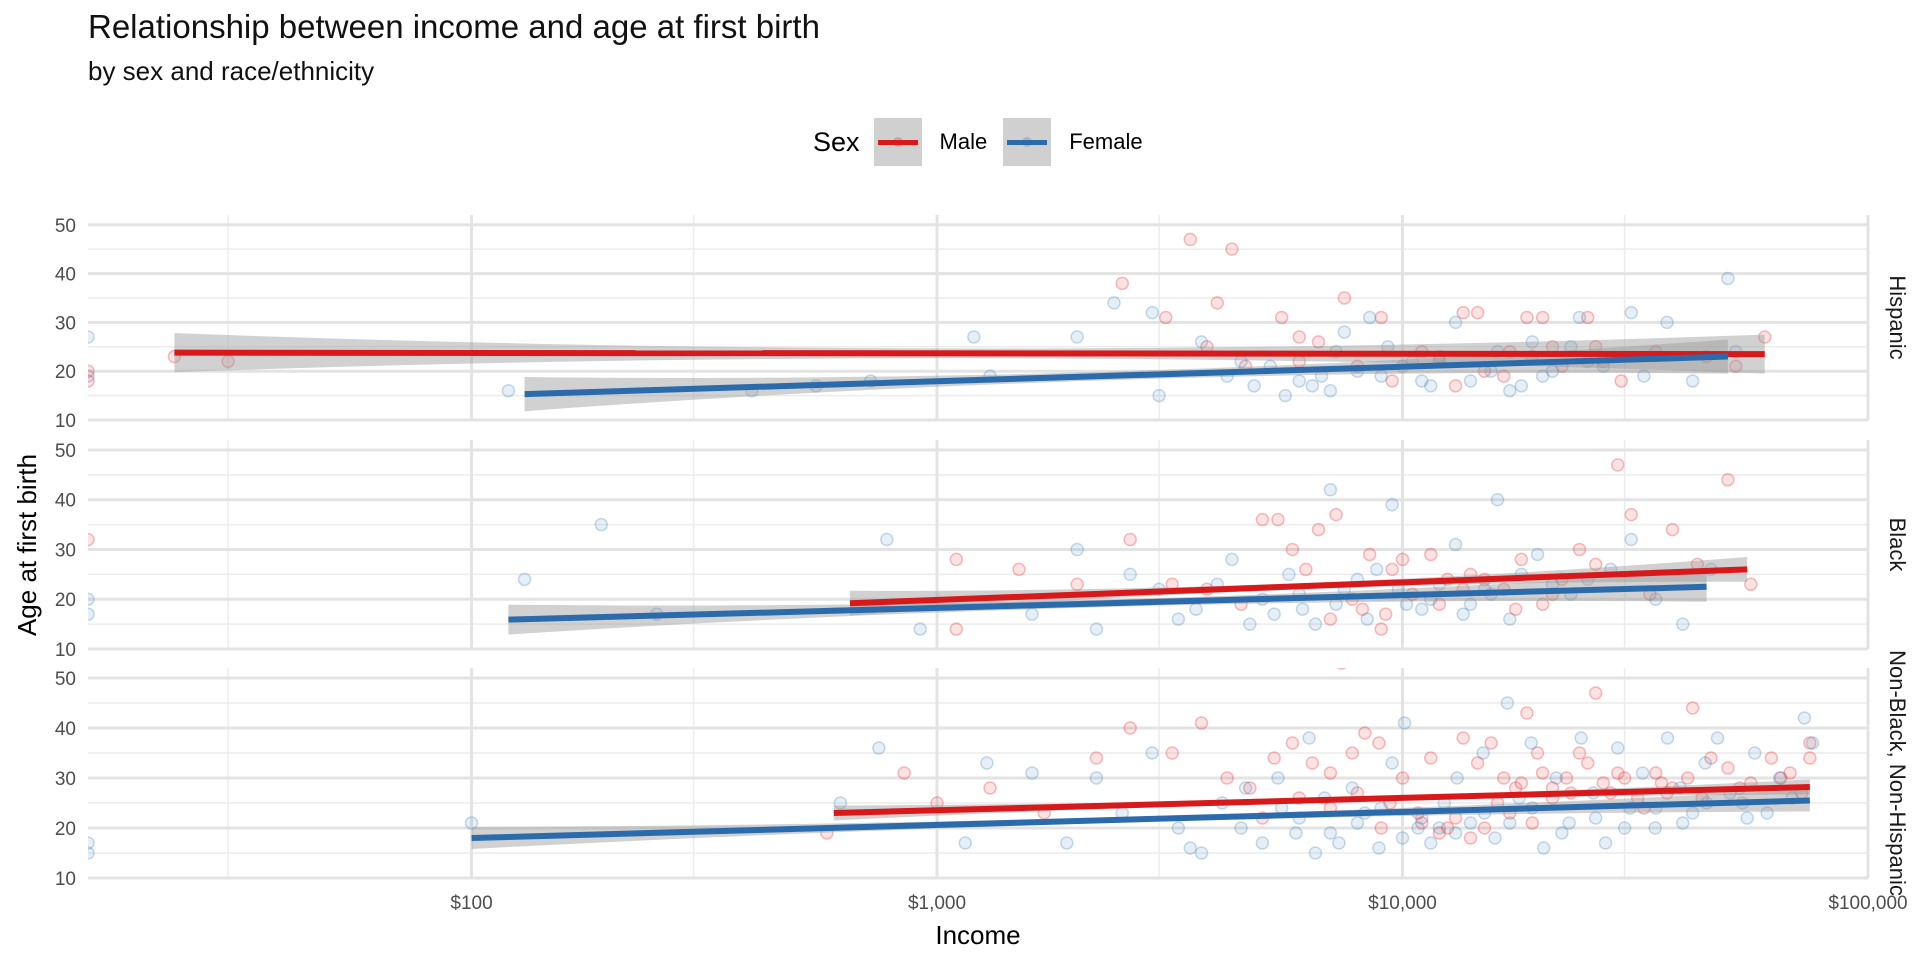  Describe the element at coordinates (65, 451) in the screenshot. I see `y-tick-label: 50` at that location.